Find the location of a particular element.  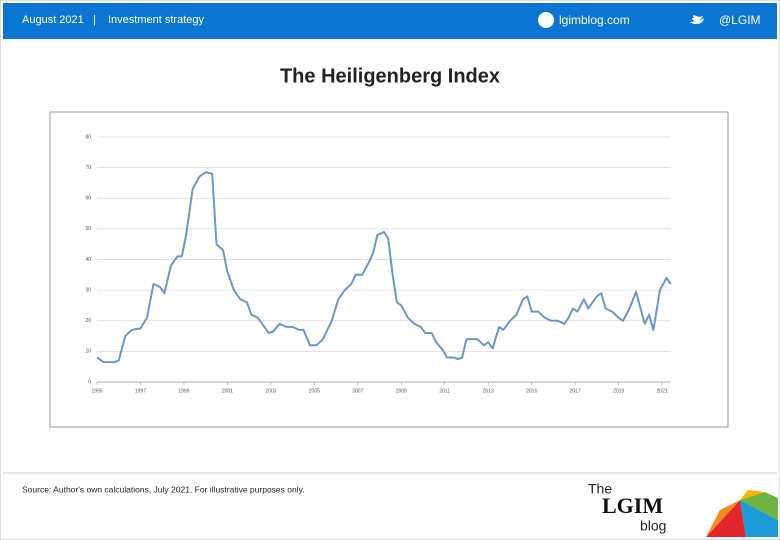

y-tick-label: 50 is located at coordinates (88, 229).